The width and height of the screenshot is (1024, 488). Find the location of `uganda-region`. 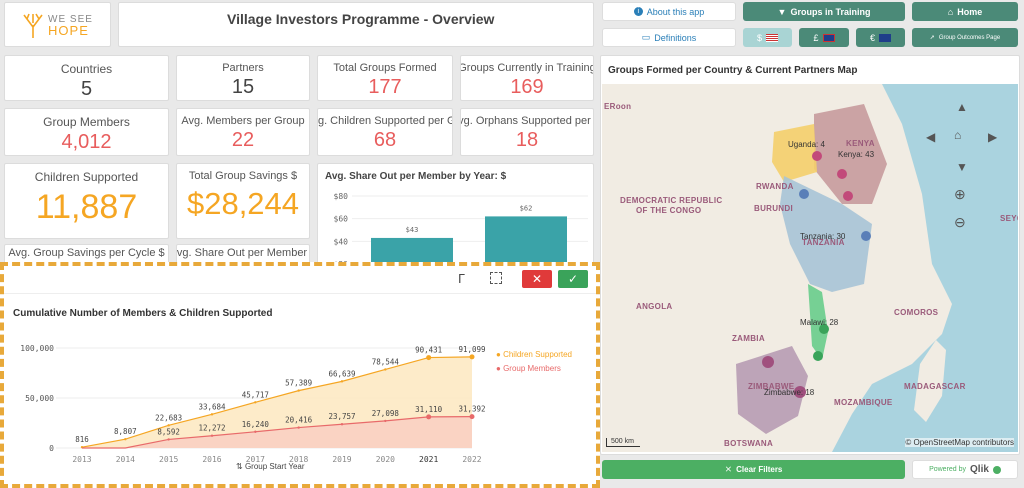

uganda-region is located at coordinates (794, 153).